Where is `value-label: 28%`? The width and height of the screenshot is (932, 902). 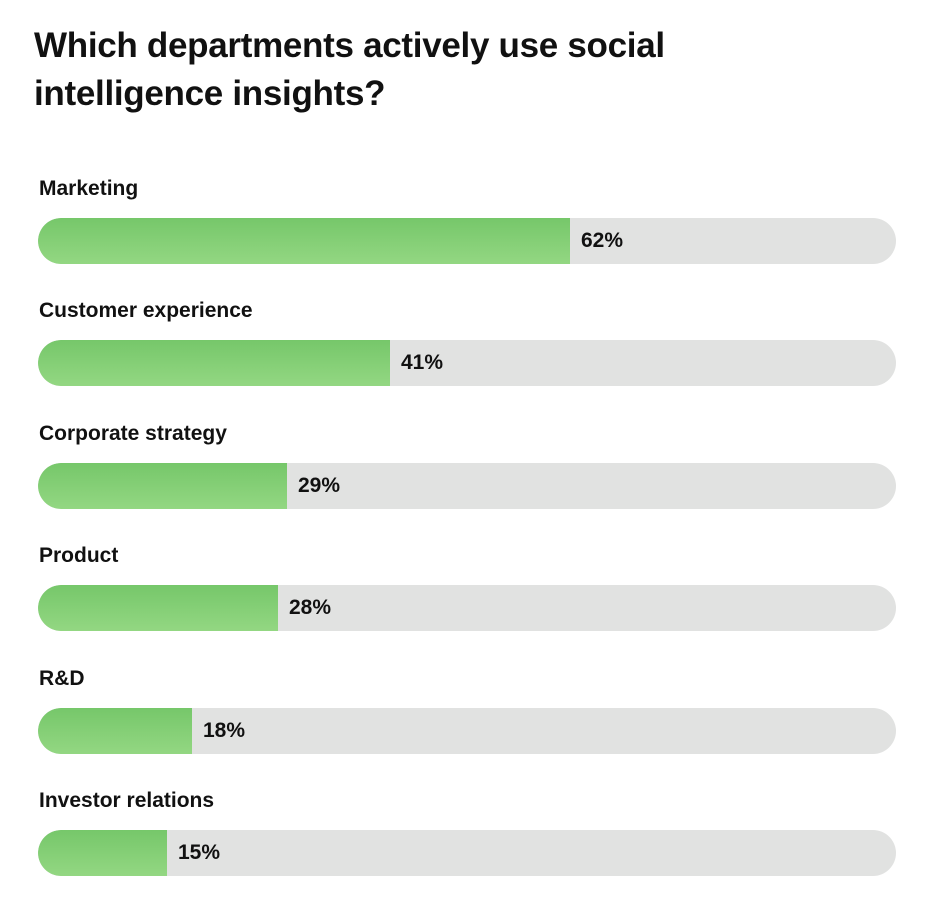 value-label: 28% is located at coordinates (310, 607).